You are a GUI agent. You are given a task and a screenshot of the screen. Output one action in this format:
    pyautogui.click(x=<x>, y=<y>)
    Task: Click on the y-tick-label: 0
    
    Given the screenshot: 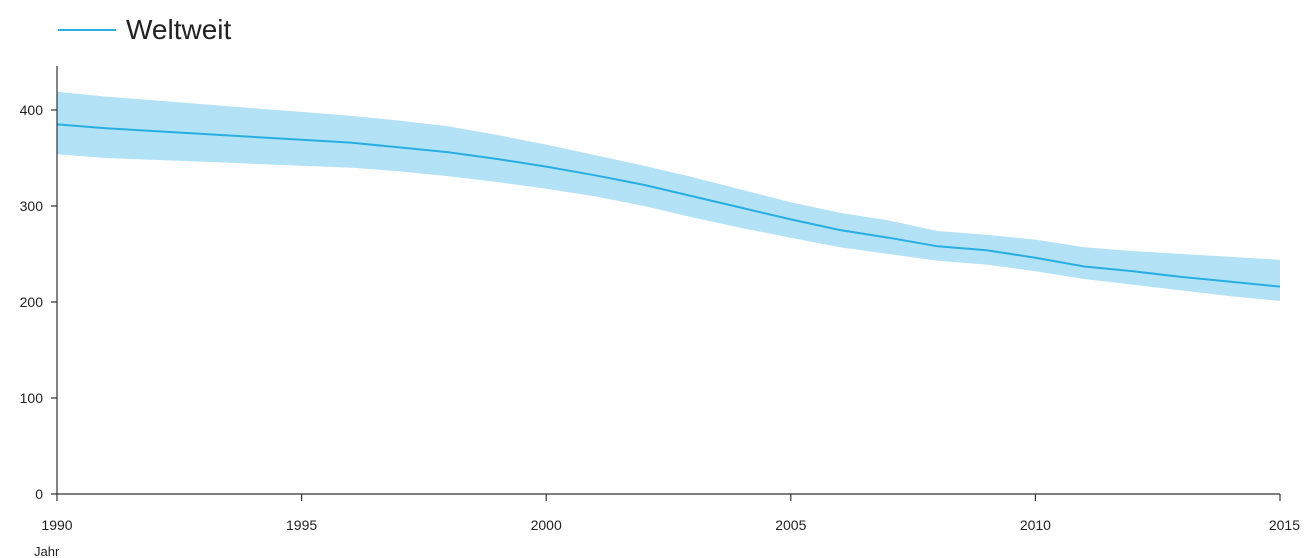 What is the action you would take?
    pyautogui.click(x=39, y=494)
    